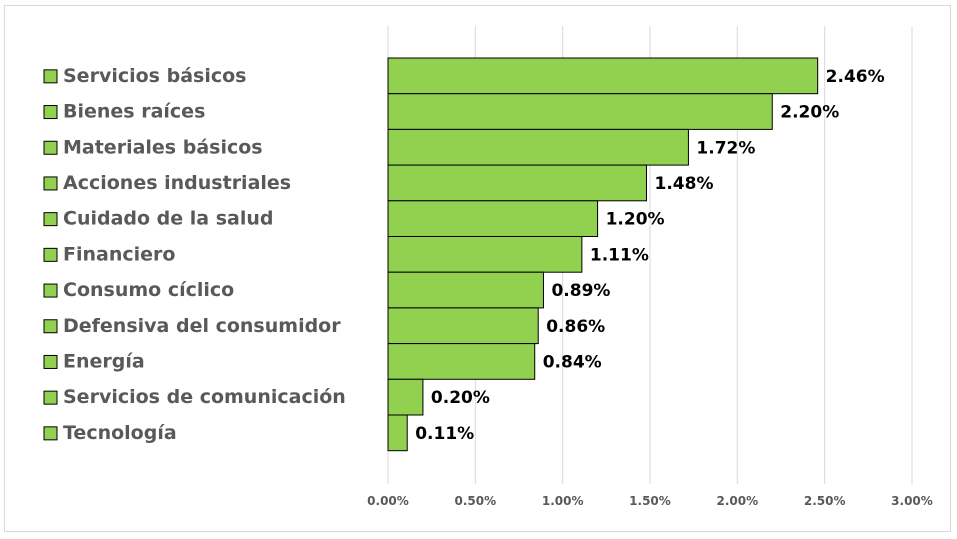 This screenshot has height=539, width=957. I want to click on category-label: Materiales básicos, so click(163, 147).